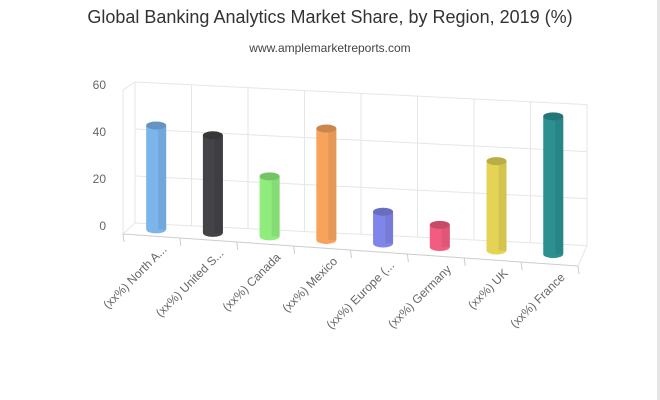 The width and height of the screenshot is (660, 400). What do you see at coordinates (658, 200) in the screenshot?
I see `scroll-edge` at bounding box center [658, 200].